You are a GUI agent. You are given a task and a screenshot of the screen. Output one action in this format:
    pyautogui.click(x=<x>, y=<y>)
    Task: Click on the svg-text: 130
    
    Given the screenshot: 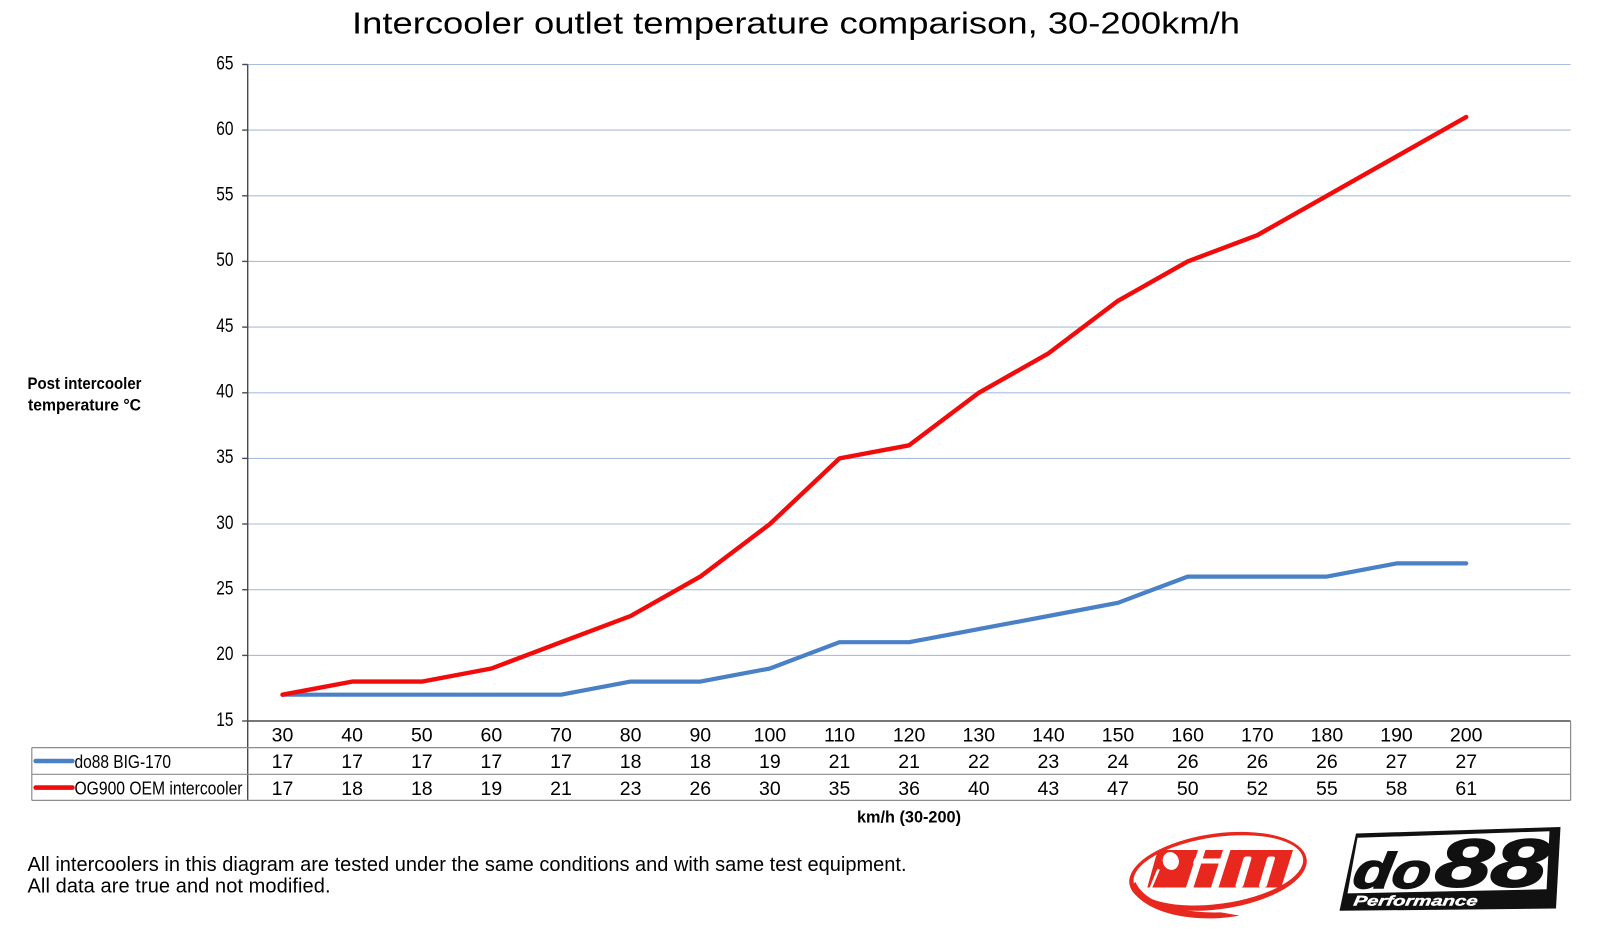 What is the action you would take?
    pyautogui.click(x=979, y=736)
    